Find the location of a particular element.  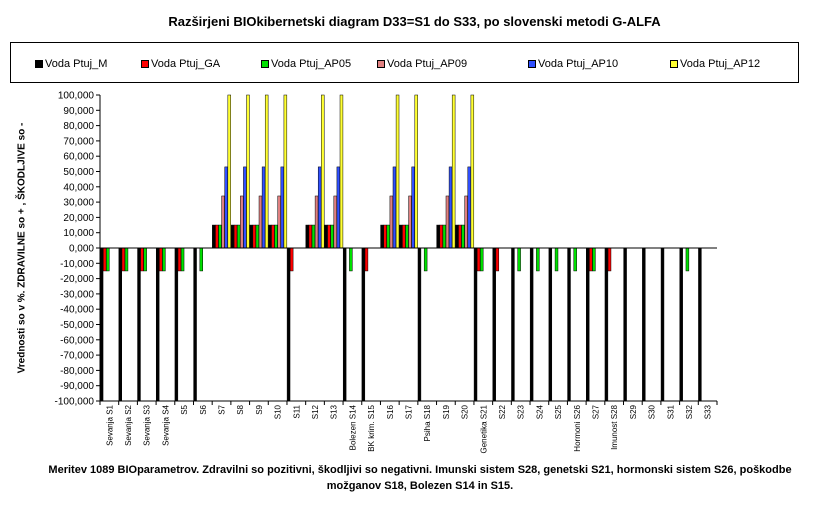

x-tick-label: S27 is located at coordinates (595, 411).